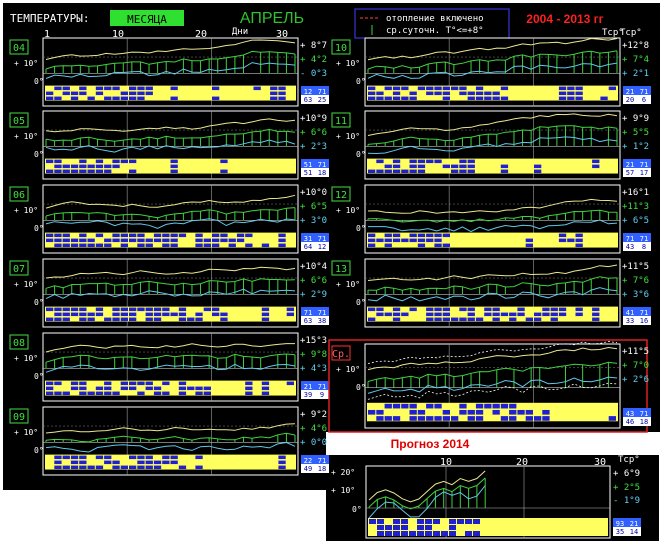 The height and width of the screenshot is (548, 665). What do you see at coordinates (635, 133) in the screenshot?
I see `year-panel-11-avg-value: + 5°5` at bounding box center [635, 133].